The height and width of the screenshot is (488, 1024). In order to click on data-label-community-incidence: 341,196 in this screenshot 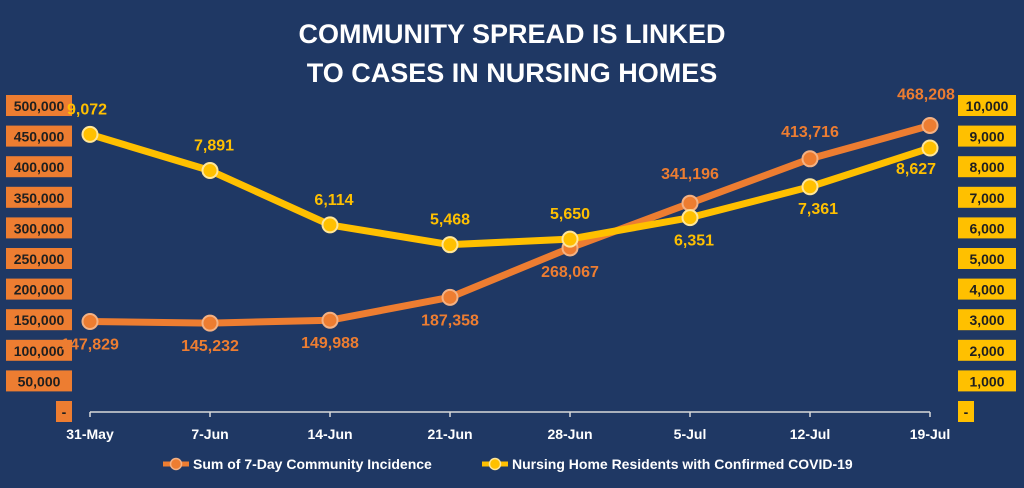, I will do `click(690, 174)`.